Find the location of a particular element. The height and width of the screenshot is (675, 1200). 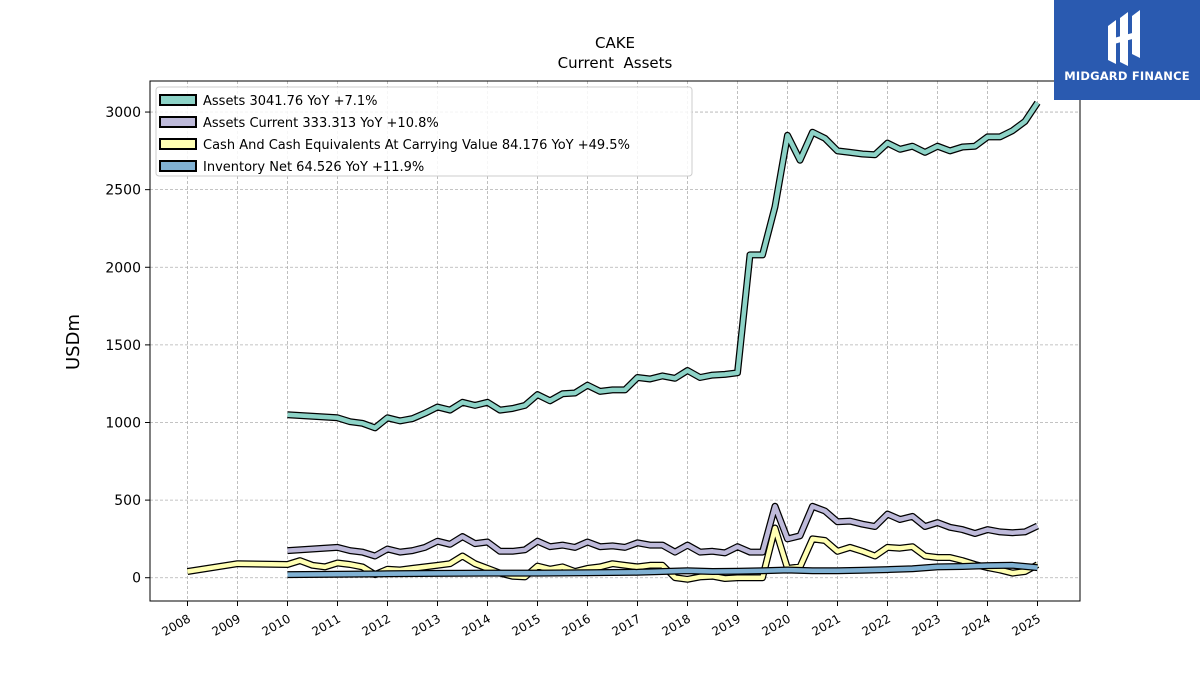

x-tick-label: 2014 is located at coordinates (476, 624).